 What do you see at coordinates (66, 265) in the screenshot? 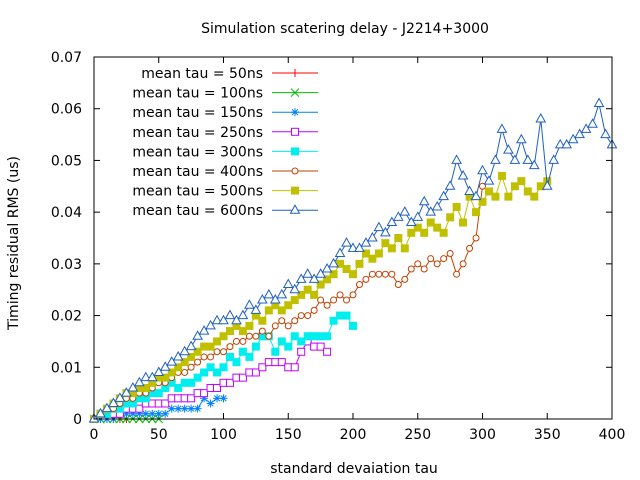
I see `y-tick-label: 0.03` at bounding box center [66, 265].